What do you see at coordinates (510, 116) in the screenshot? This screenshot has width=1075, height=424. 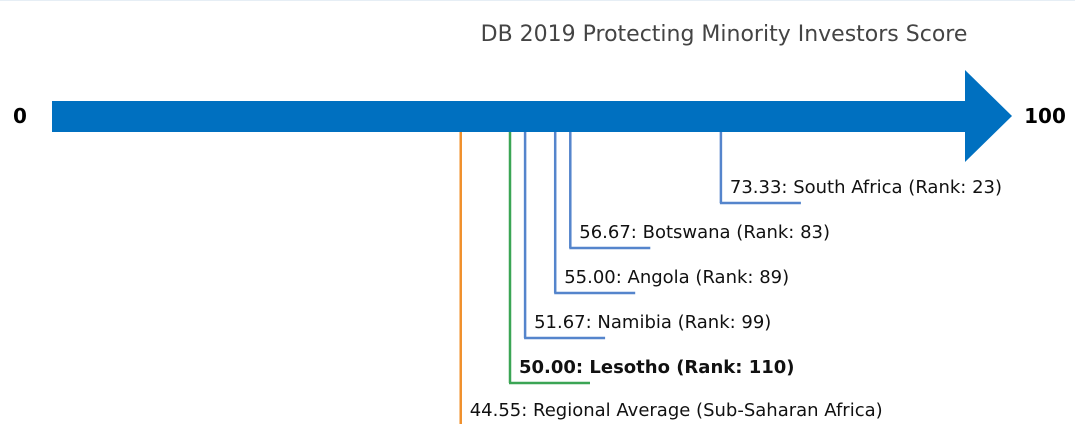 I see `axis-arrow-body` at bounding box center [510, 116].